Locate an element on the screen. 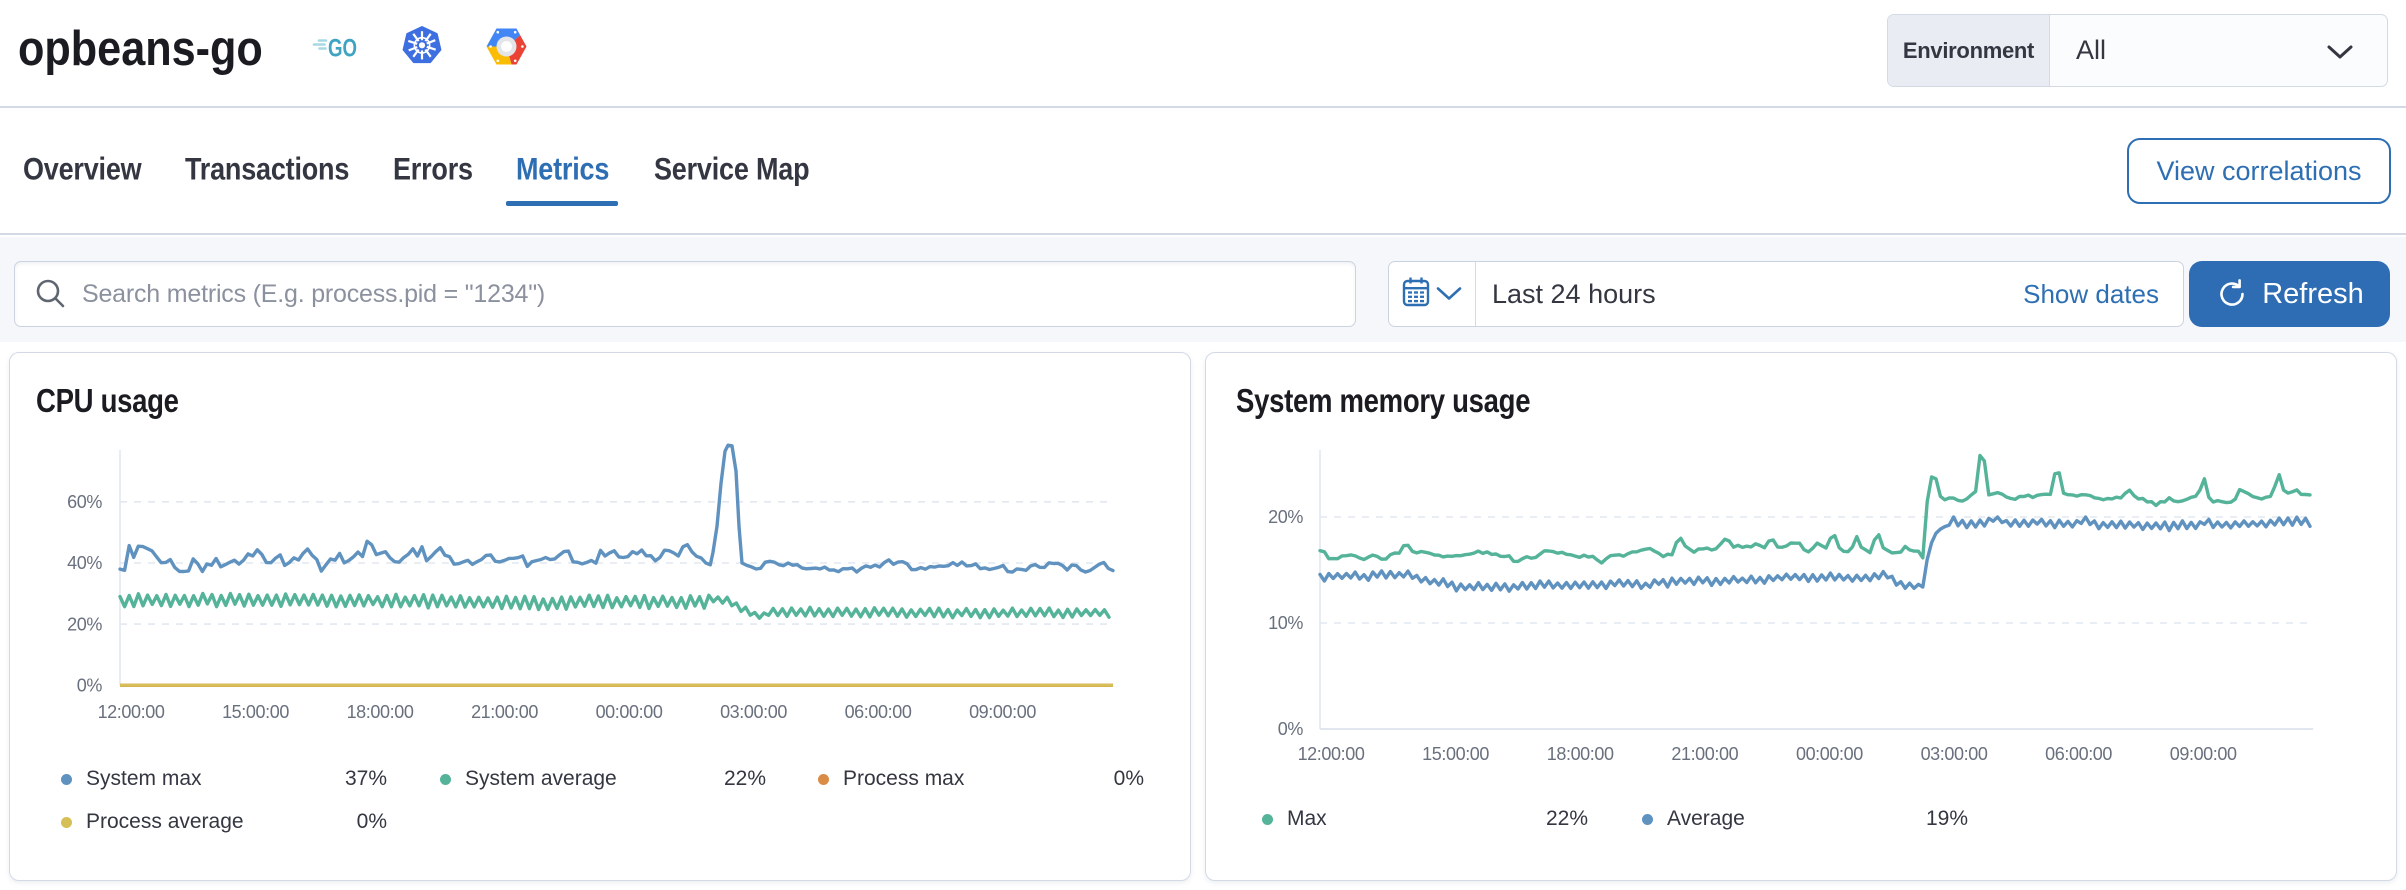 This screenshot has width=2406, height=890. svg-text: 10% is located at coordinates (1285, 623).